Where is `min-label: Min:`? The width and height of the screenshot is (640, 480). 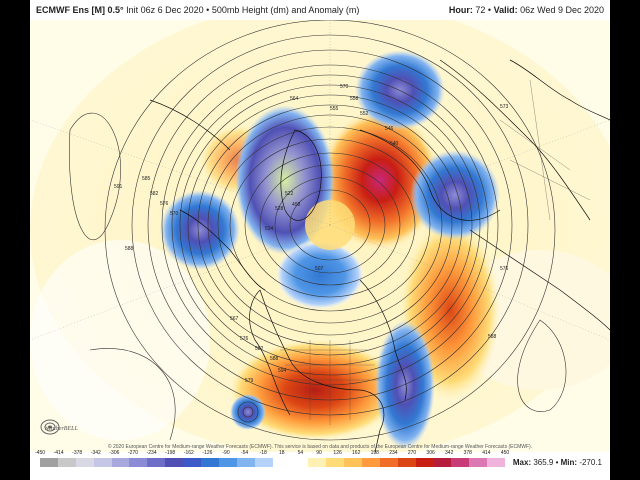 min-label: Min: is located at coordinates (569, 462).